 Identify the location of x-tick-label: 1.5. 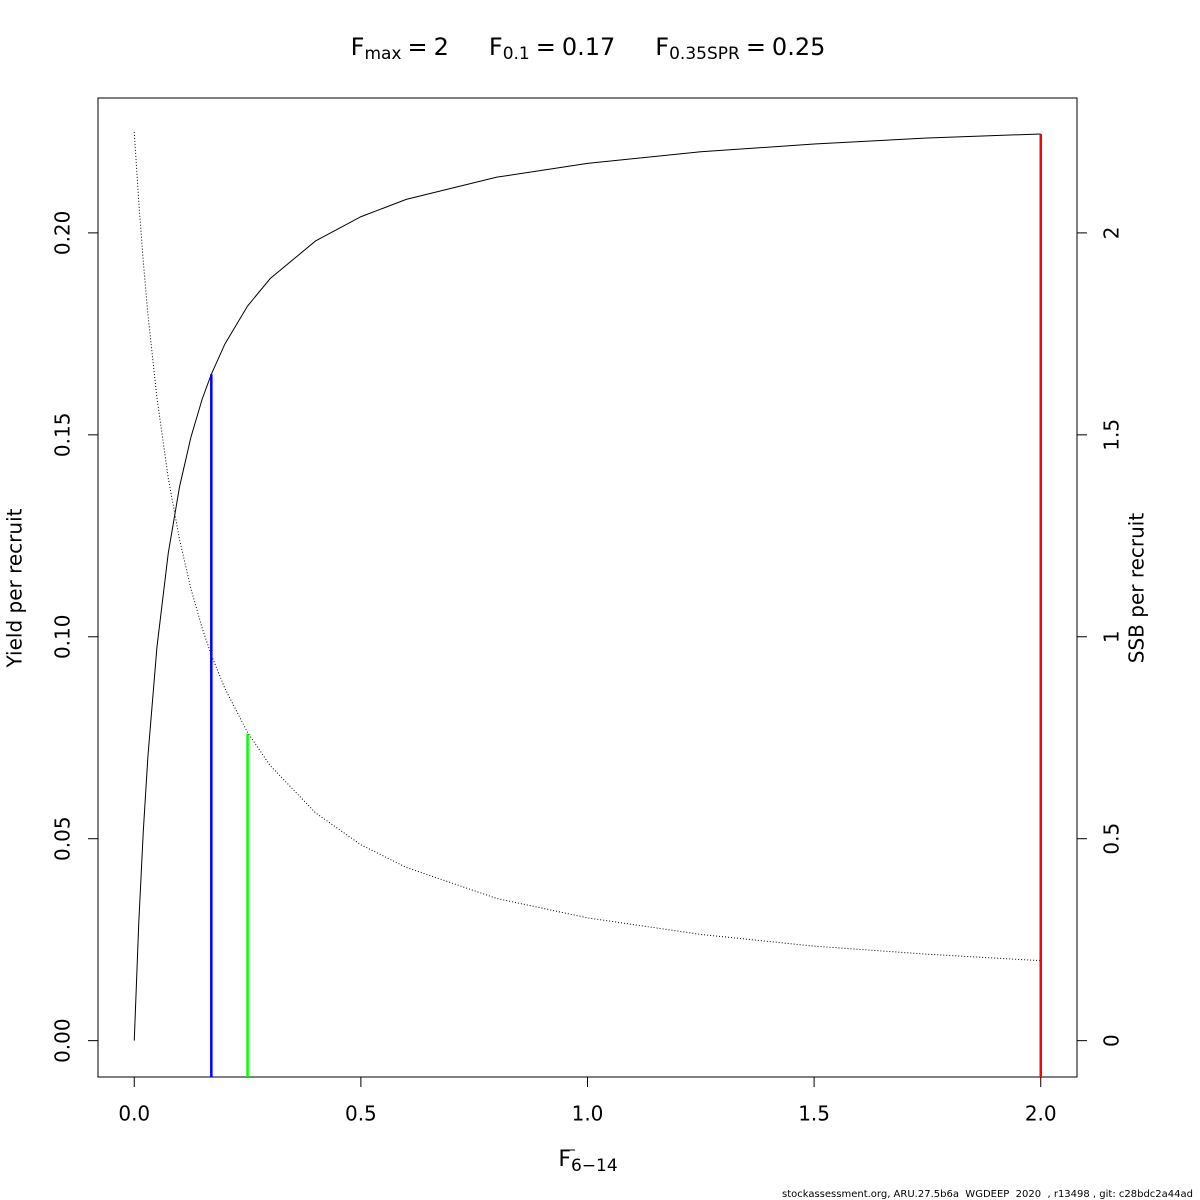
(814, 1114).